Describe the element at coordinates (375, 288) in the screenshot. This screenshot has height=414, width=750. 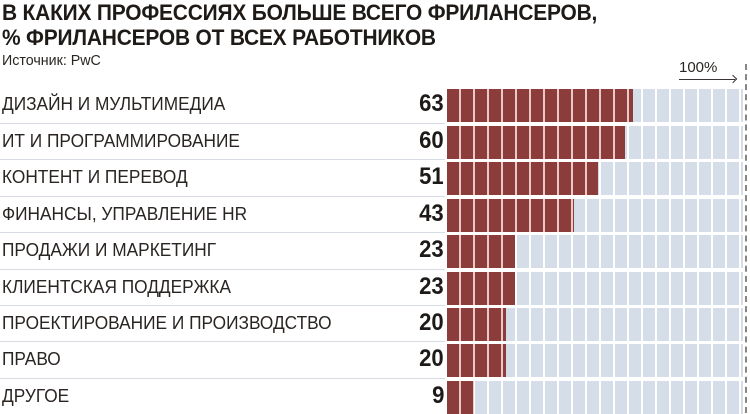
I see `bar-row: КЛИЕНТСКАЯ ПОДДЕРЖКА 23` at that location.